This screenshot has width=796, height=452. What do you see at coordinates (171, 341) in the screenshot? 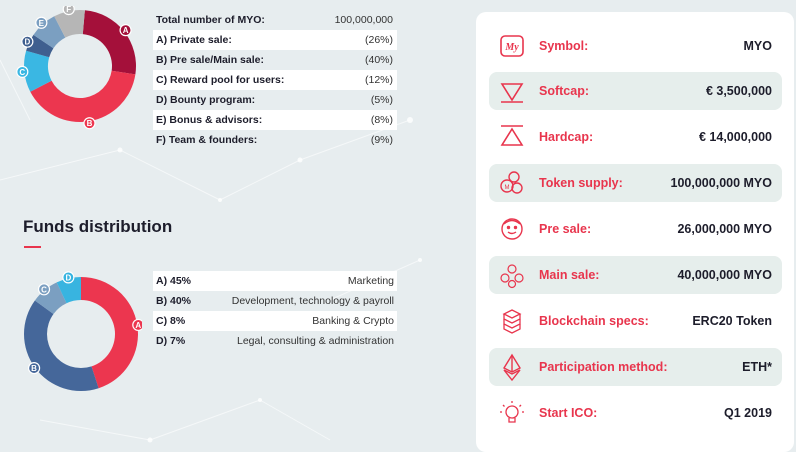
I see `row-percent: D) 7%` at bounding box center [171, 341].